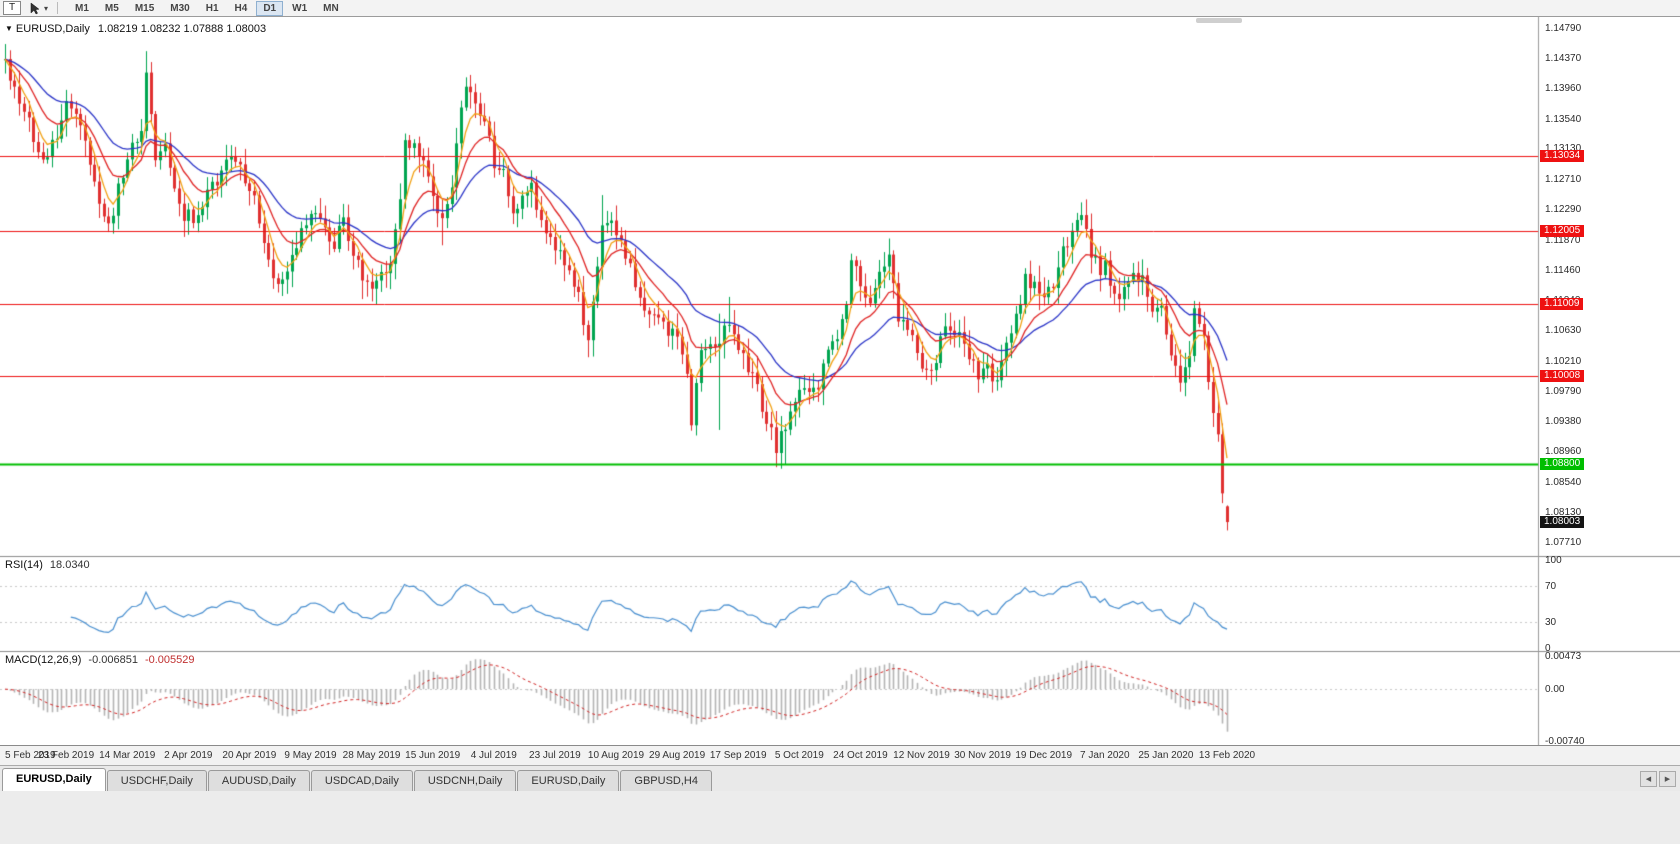 The height and width of the screenshot is (844, 1680). Describe the element at coordinates (299, 8) in the screenshot. I see `timeframe-button-w1: W1` at that location.